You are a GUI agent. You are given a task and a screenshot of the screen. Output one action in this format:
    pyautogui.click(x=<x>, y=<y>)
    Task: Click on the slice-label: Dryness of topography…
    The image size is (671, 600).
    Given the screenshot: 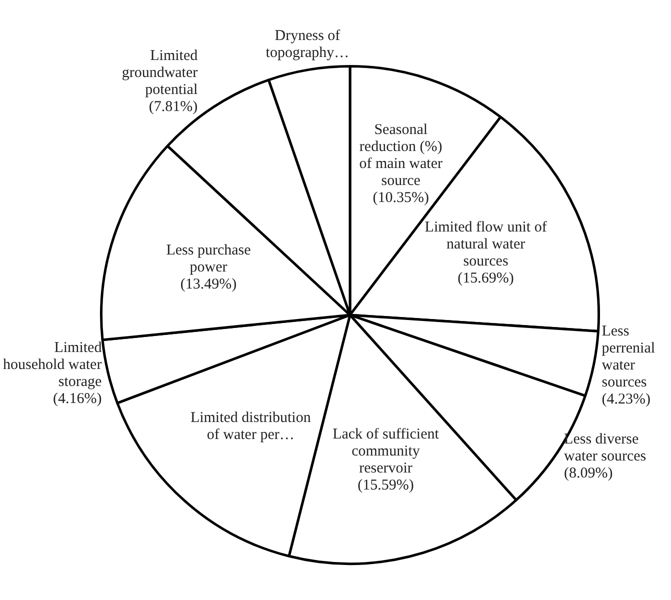 What is the action you would take?
    pyautogui.click(x=308, y=45)
    